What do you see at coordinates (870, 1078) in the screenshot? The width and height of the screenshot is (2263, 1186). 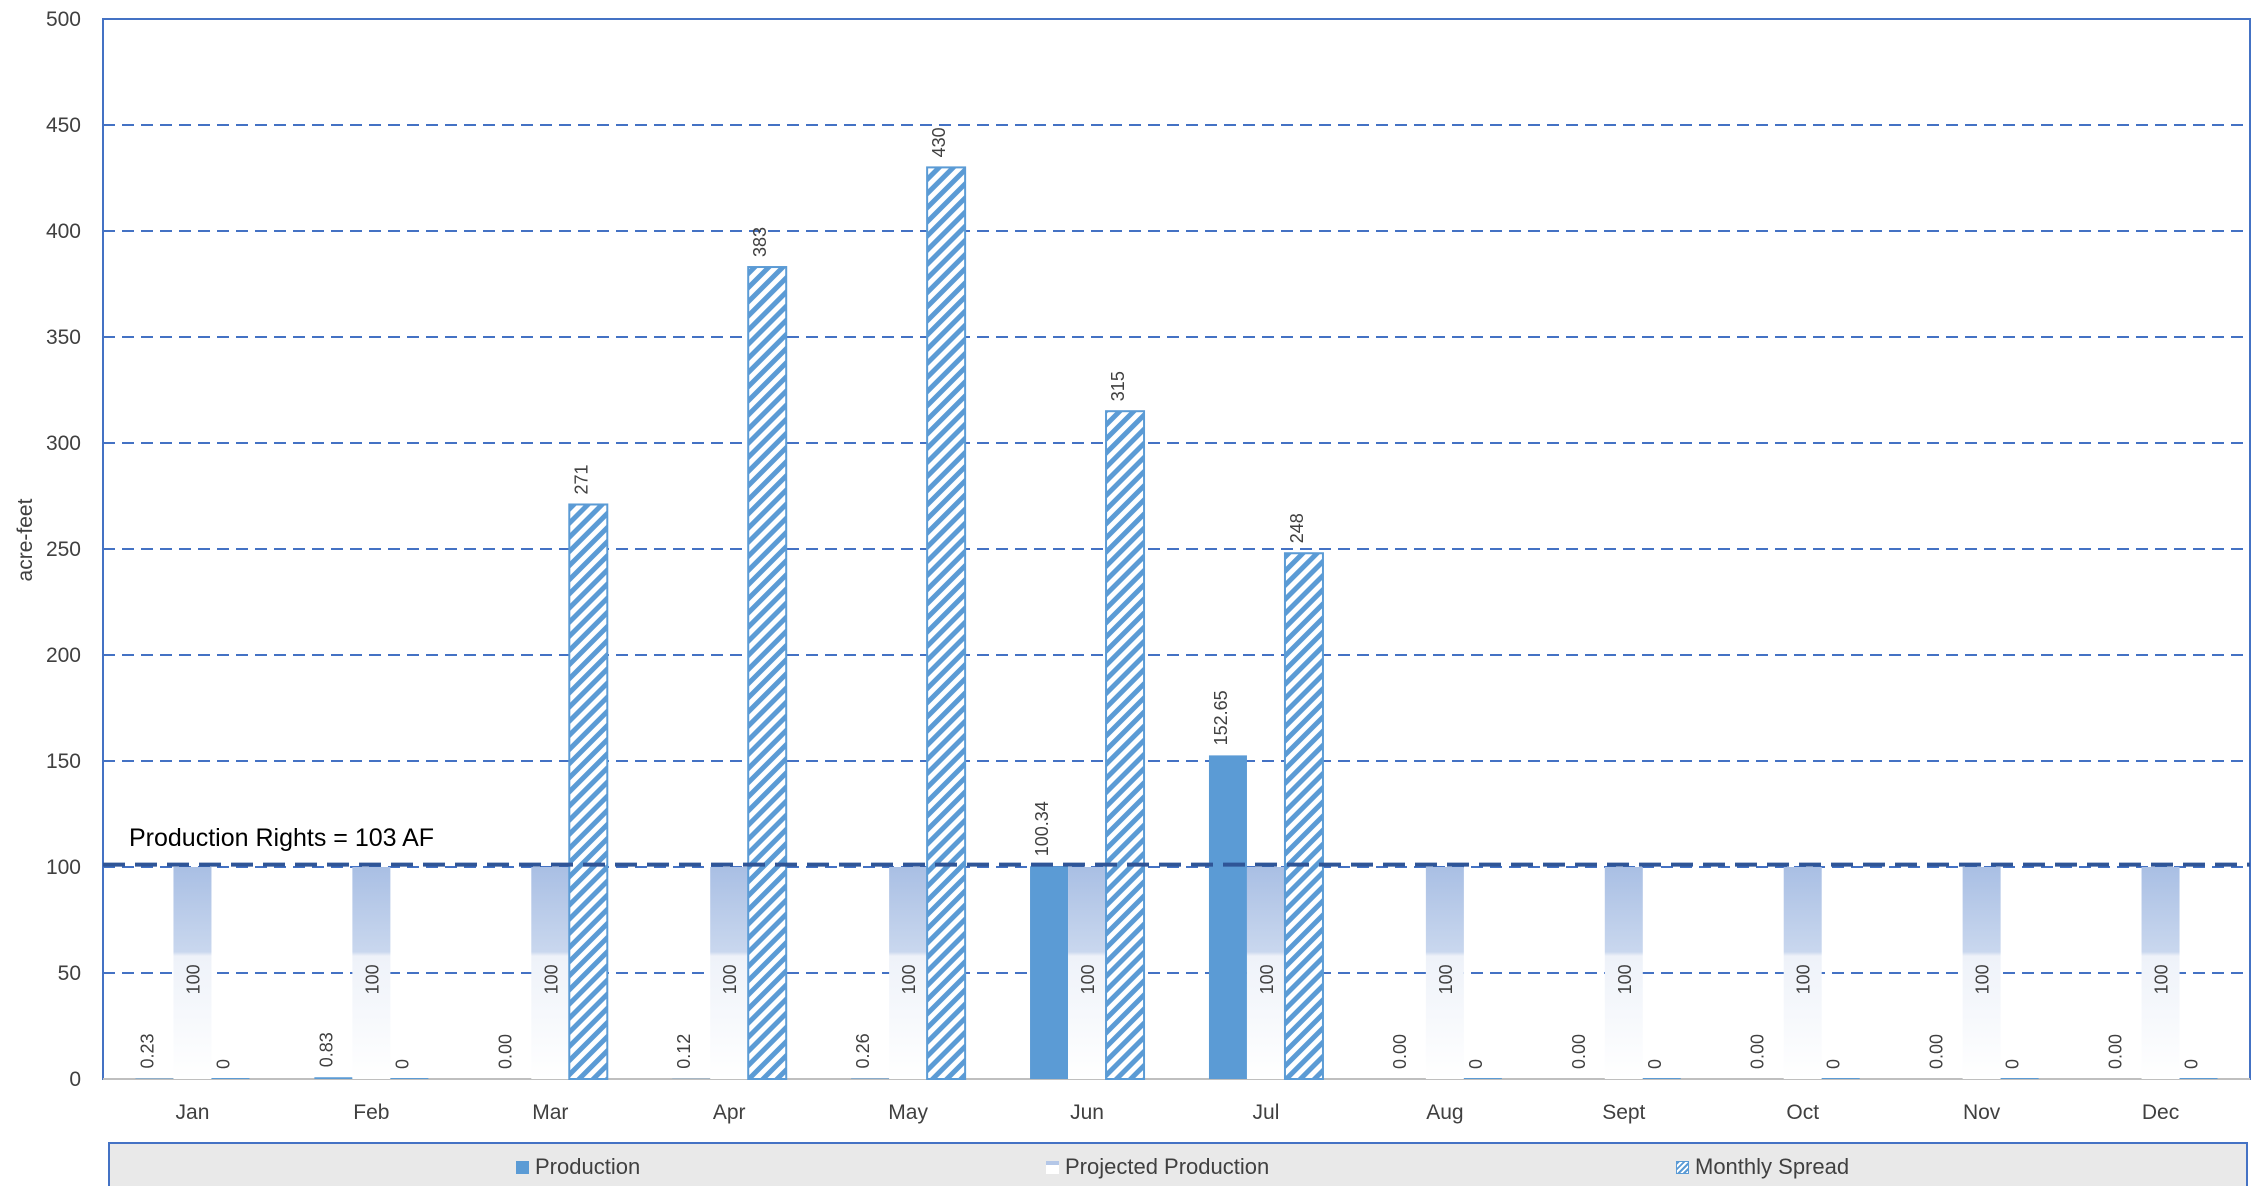 I see `bar-production-may` at bounding box center [870, 1078].